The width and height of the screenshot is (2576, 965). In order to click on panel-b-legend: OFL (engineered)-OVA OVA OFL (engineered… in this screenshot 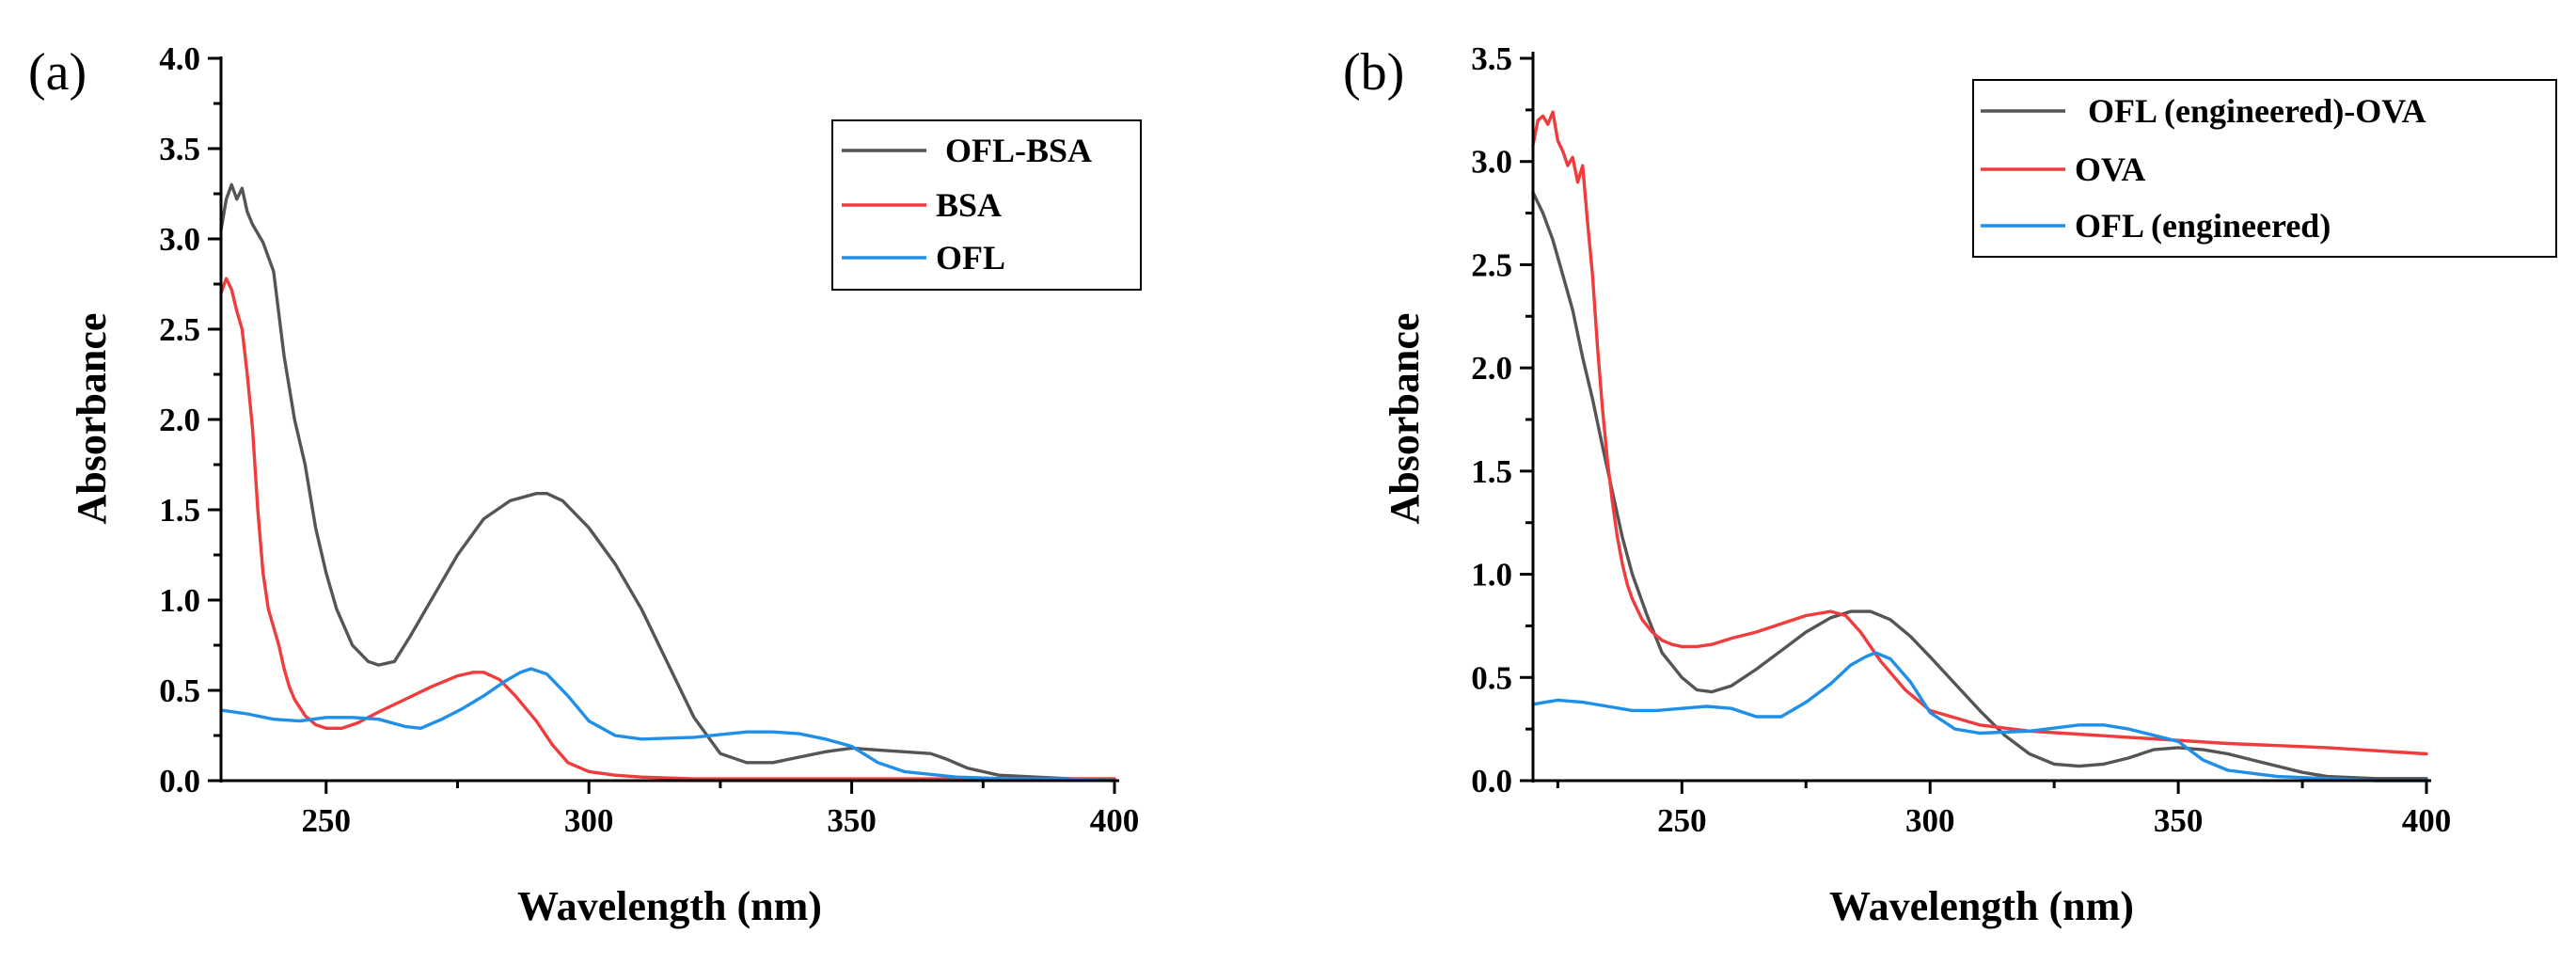, I will do `click(2264, 168)`.